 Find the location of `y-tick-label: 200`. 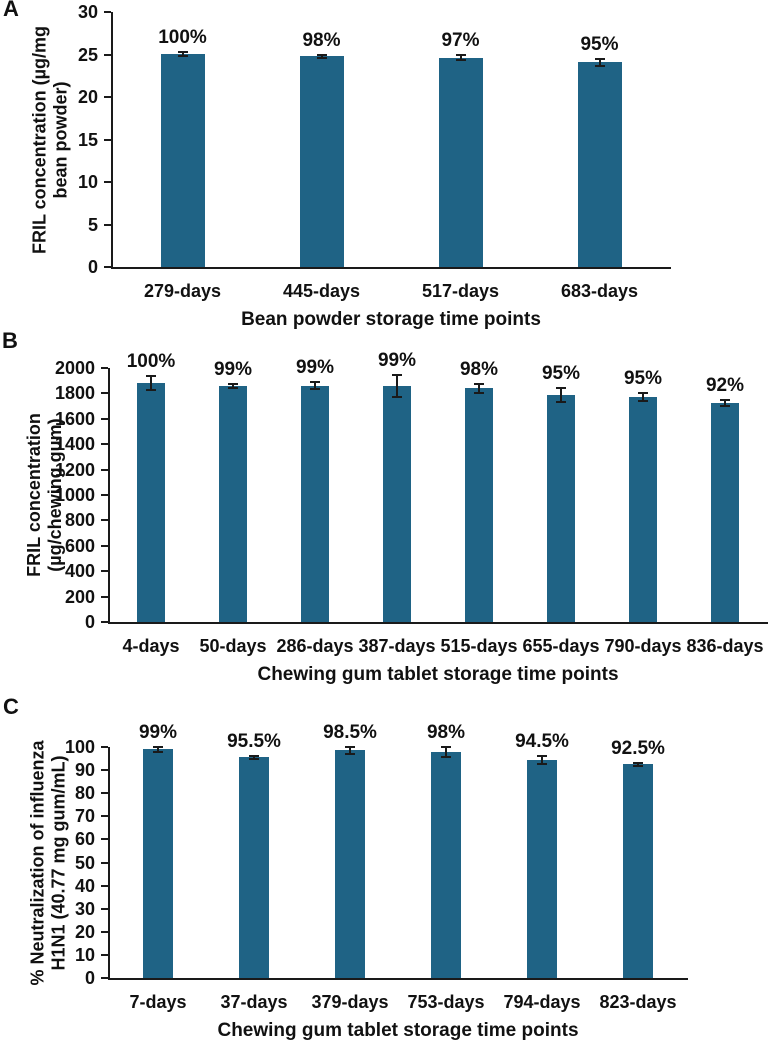

y-tick-label: 200 is located at coordinates (79, 596).